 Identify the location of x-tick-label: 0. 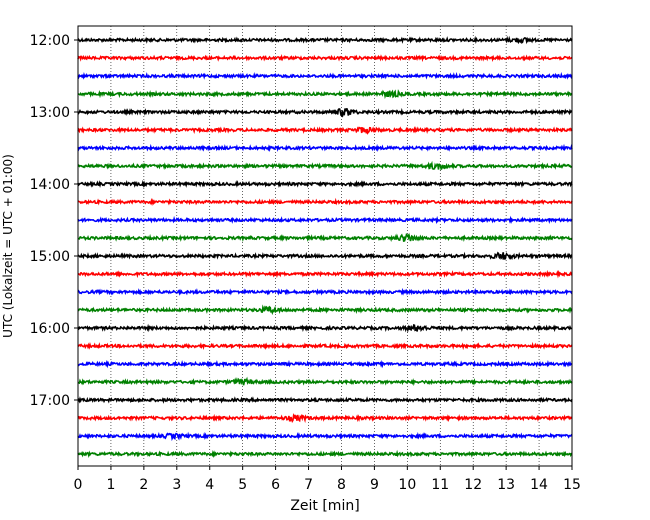
(78, 485).